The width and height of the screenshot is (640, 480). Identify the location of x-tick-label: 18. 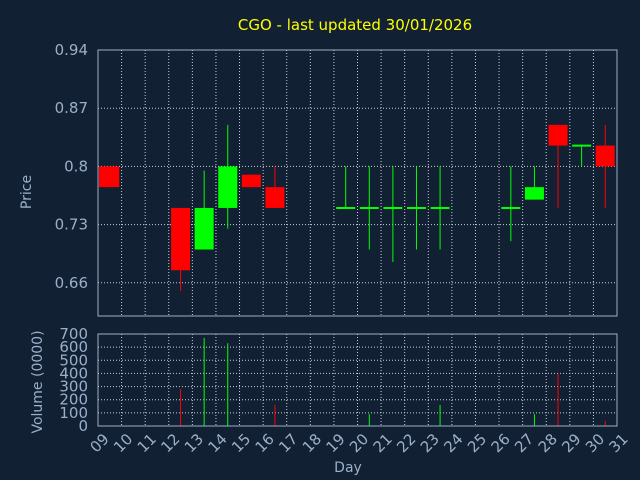
(312, 443).